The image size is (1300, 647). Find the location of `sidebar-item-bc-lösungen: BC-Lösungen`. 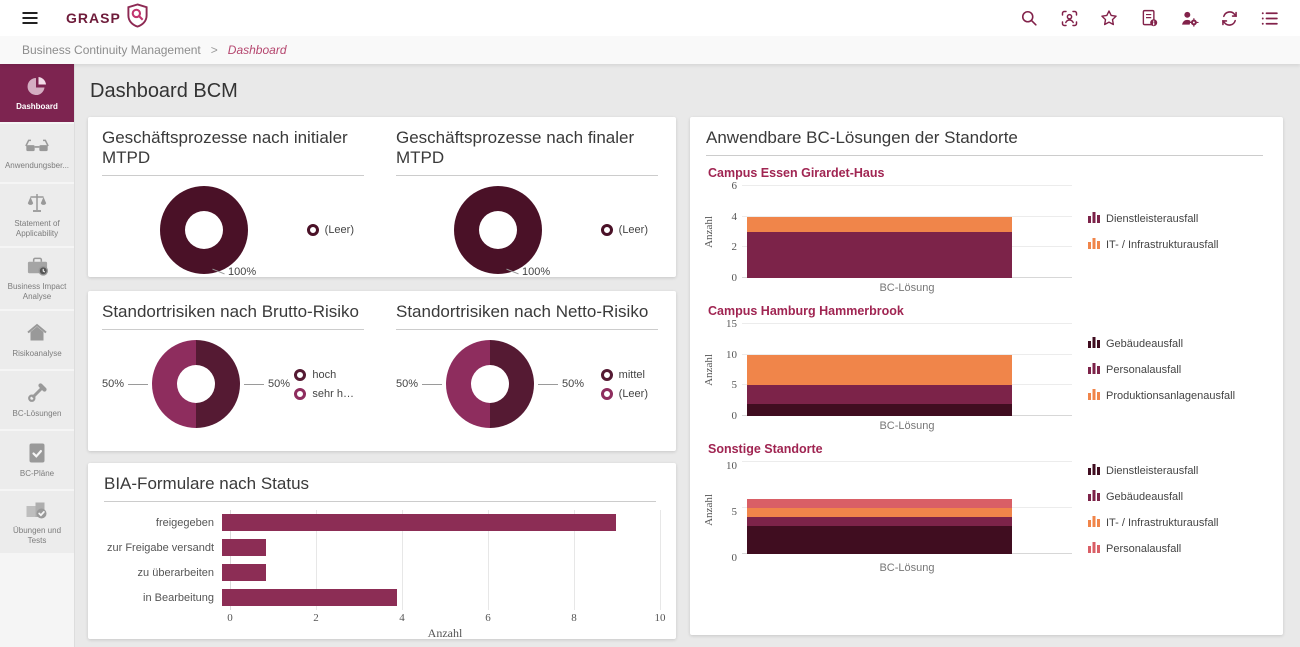

sidebar-item-bc-lösungen: BC-Lösungen is located at coordinates (37, 400).